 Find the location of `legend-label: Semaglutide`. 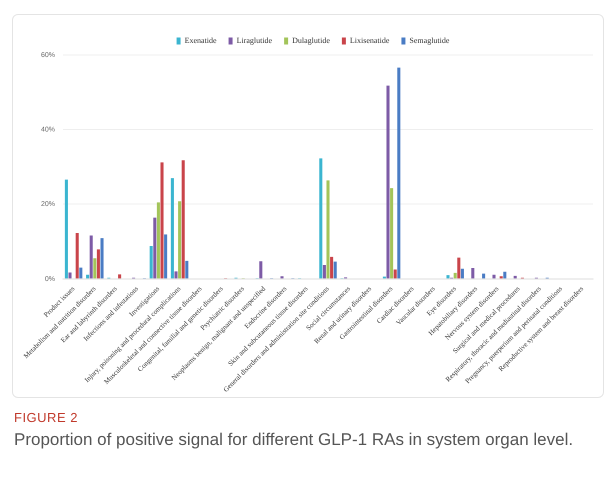

legend-label: Semaglutide is located at coordinates (429, 41).